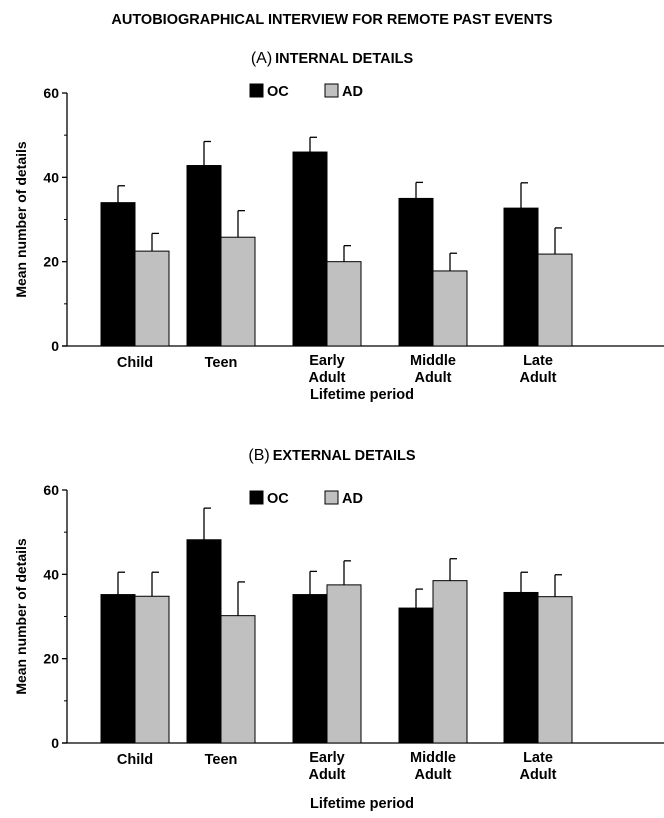 This screenshot has height=818, width=664. Describe the element at coordinates (538, 361) in the screenshot. I see `internal-x-tick-label-line: Late` at that location.